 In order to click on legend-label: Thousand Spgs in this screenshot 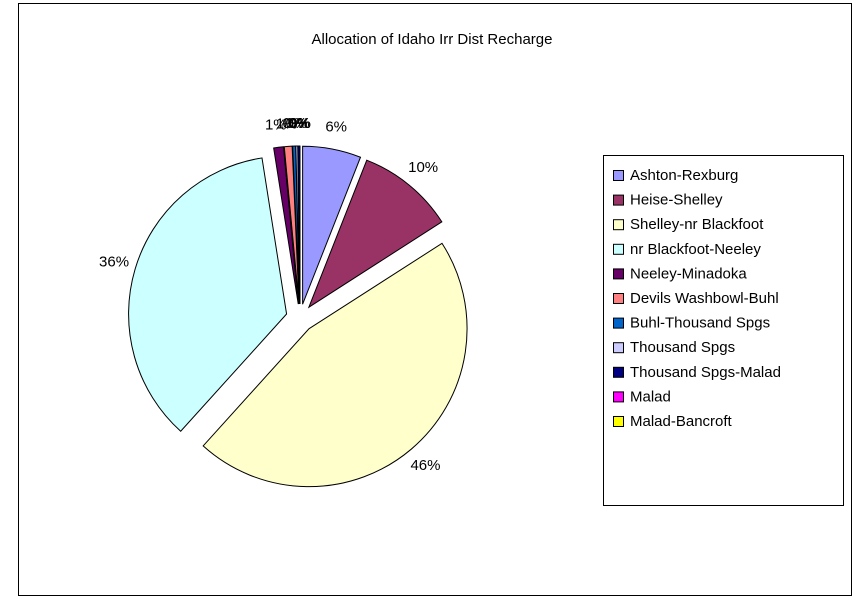, I will do `click(682, 347)`.